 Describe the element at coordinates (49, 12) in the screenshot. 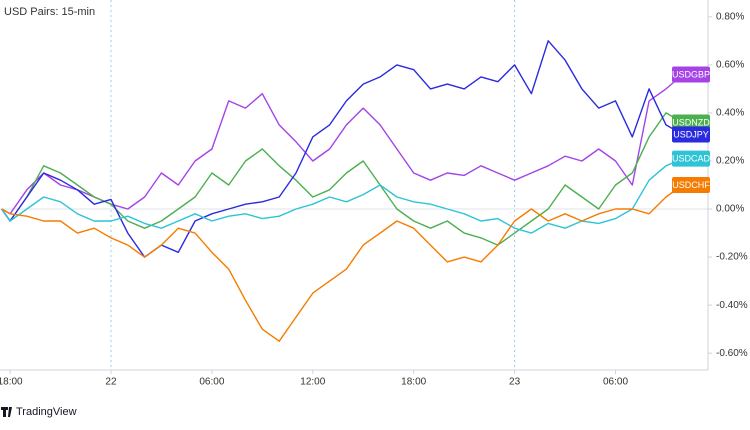

I see `chart-title: USD Pairs: 15-min` at that location.